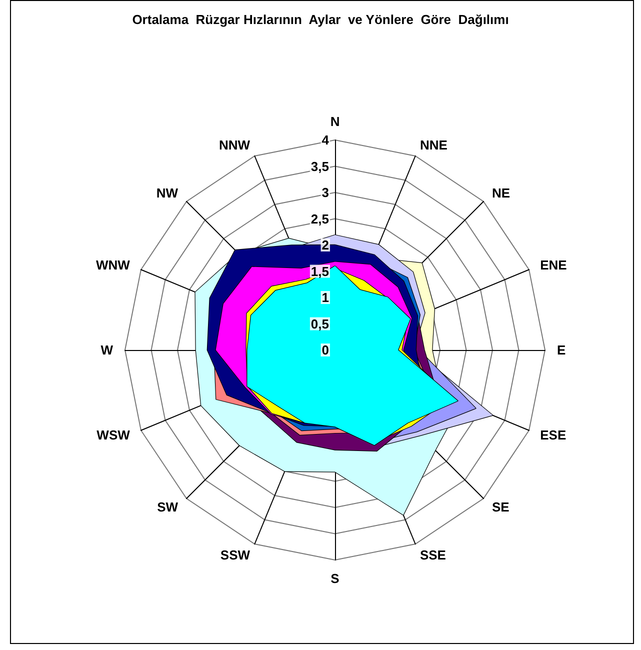  Describe the element at coordinates (554, 265) in the screenshot. I see `spoke-label: ENE` at that location.